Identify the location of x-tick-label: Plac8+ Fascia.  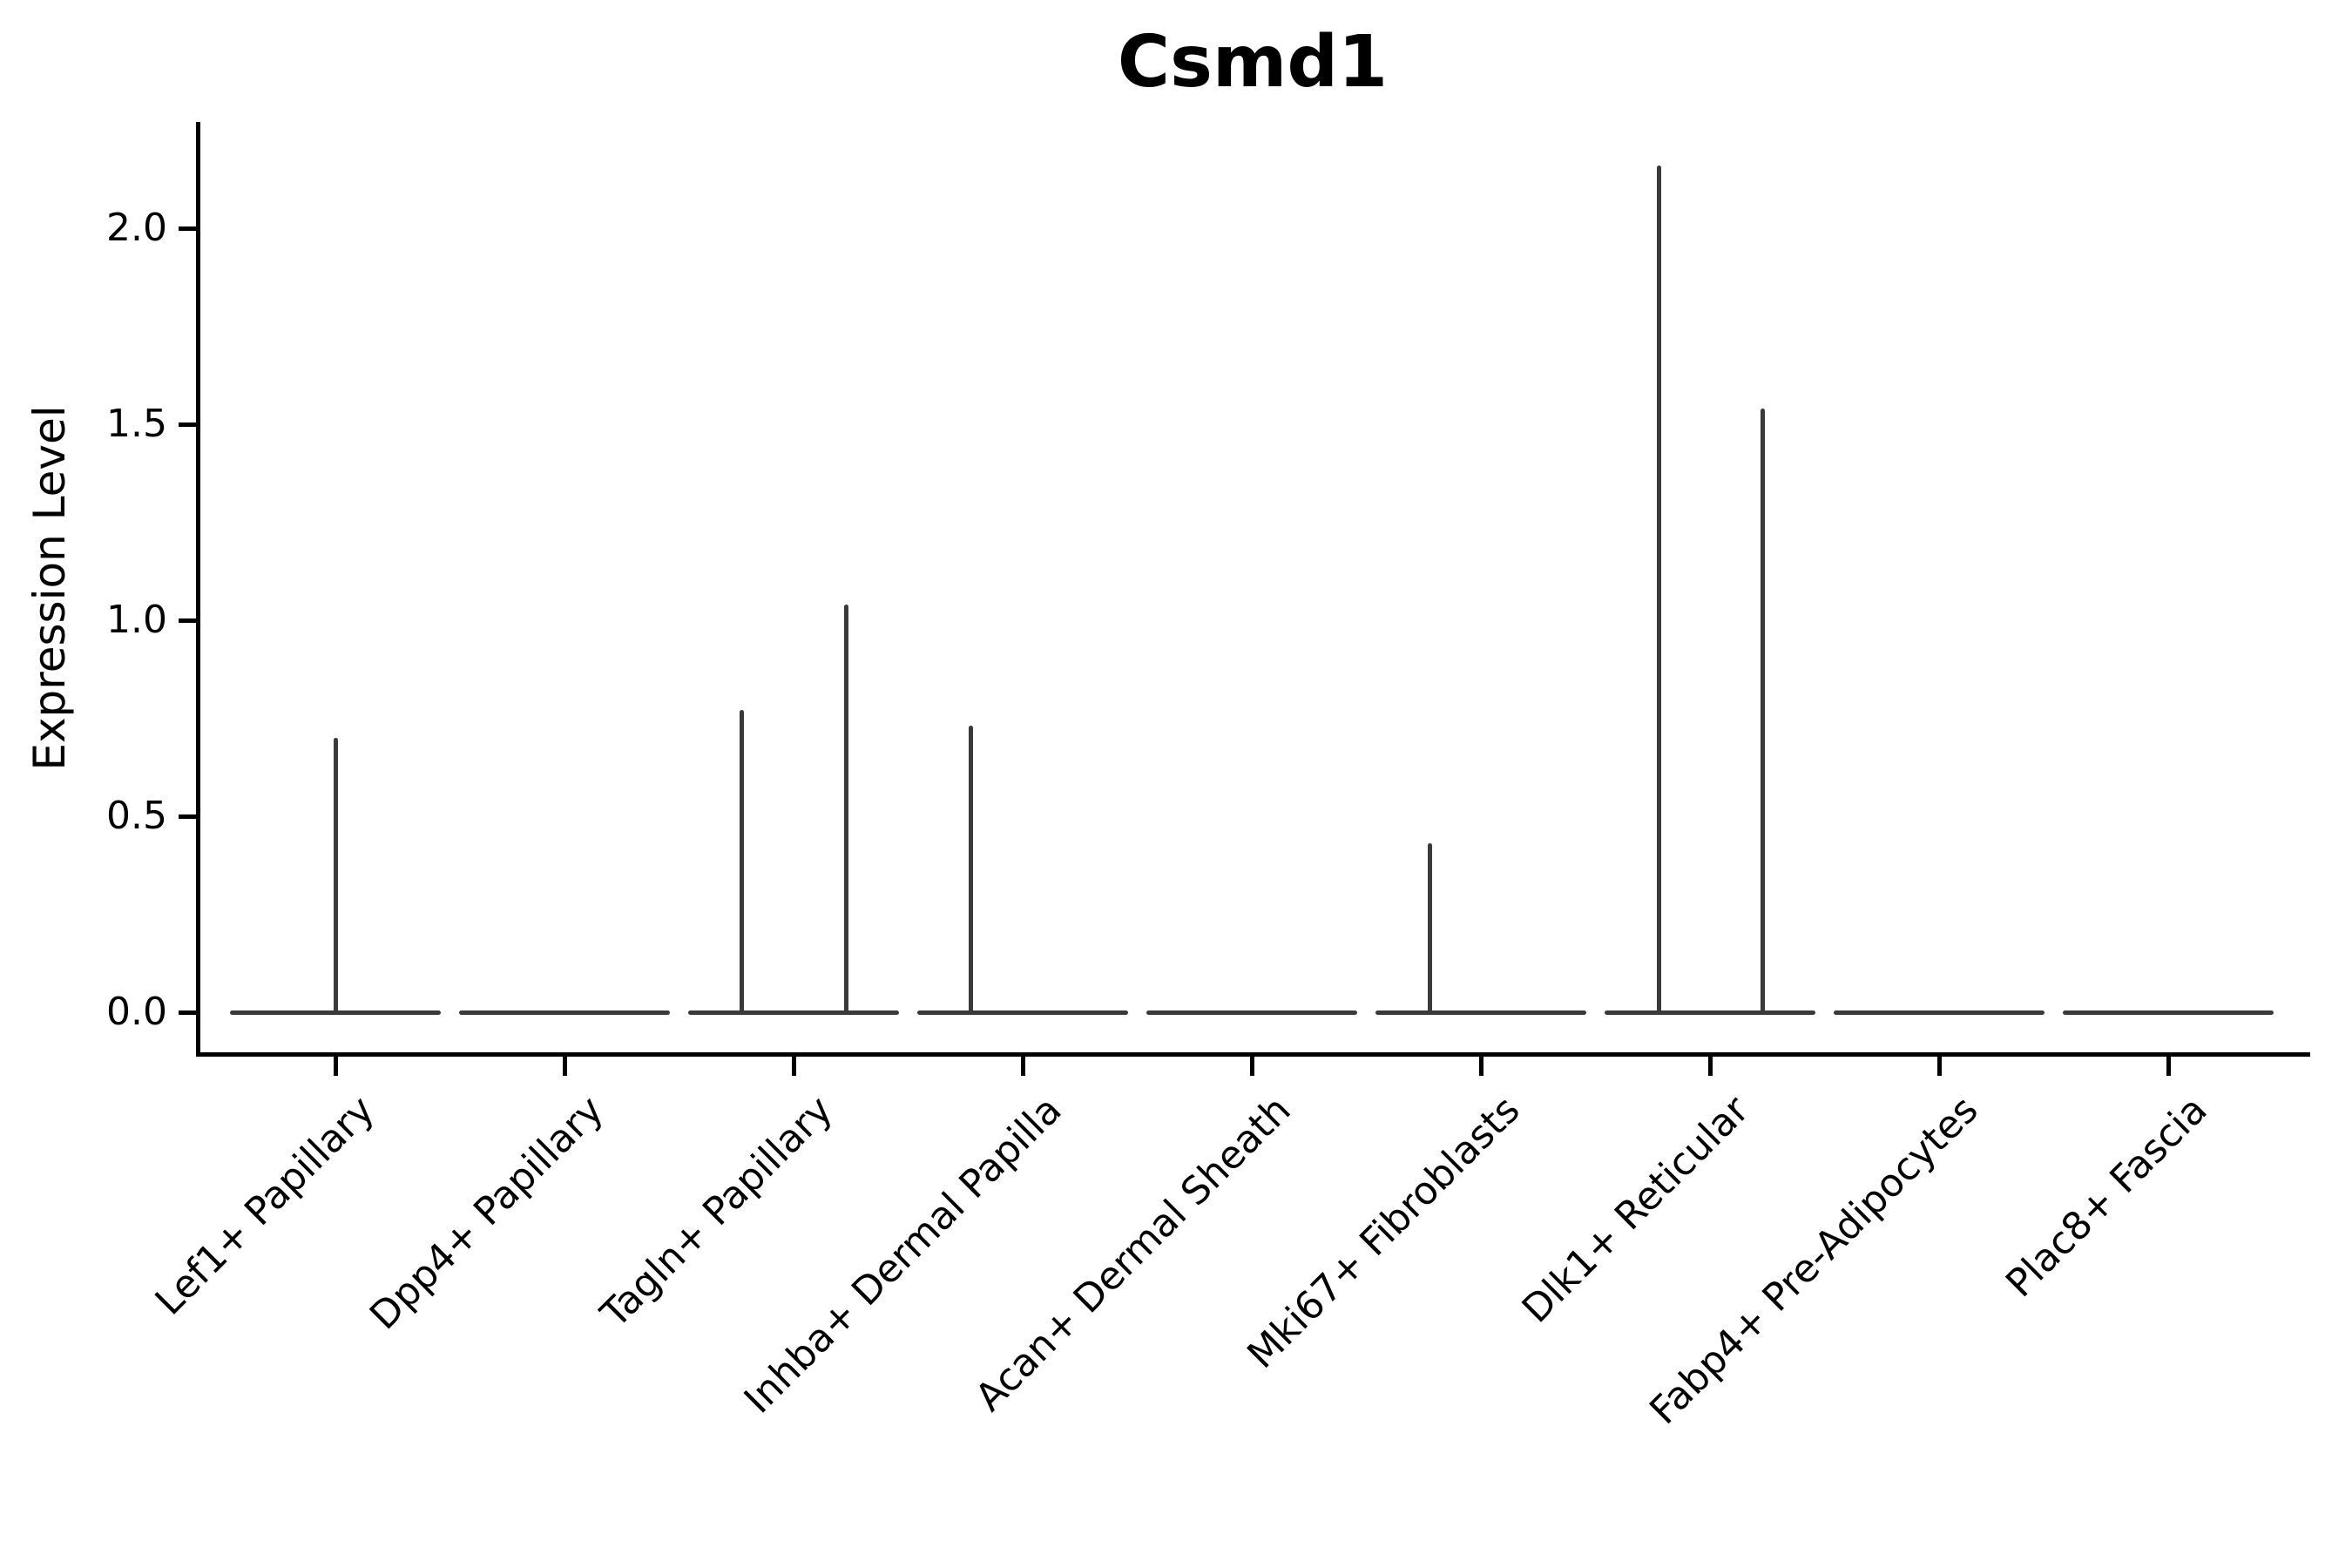
(2106, 1197).